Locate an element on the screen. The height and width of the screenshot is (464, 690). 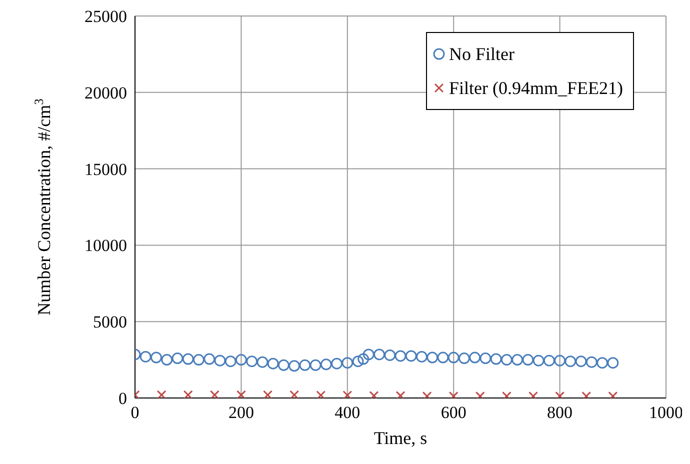
y-tick-label: 20000 is located at coordinates (105, 92).